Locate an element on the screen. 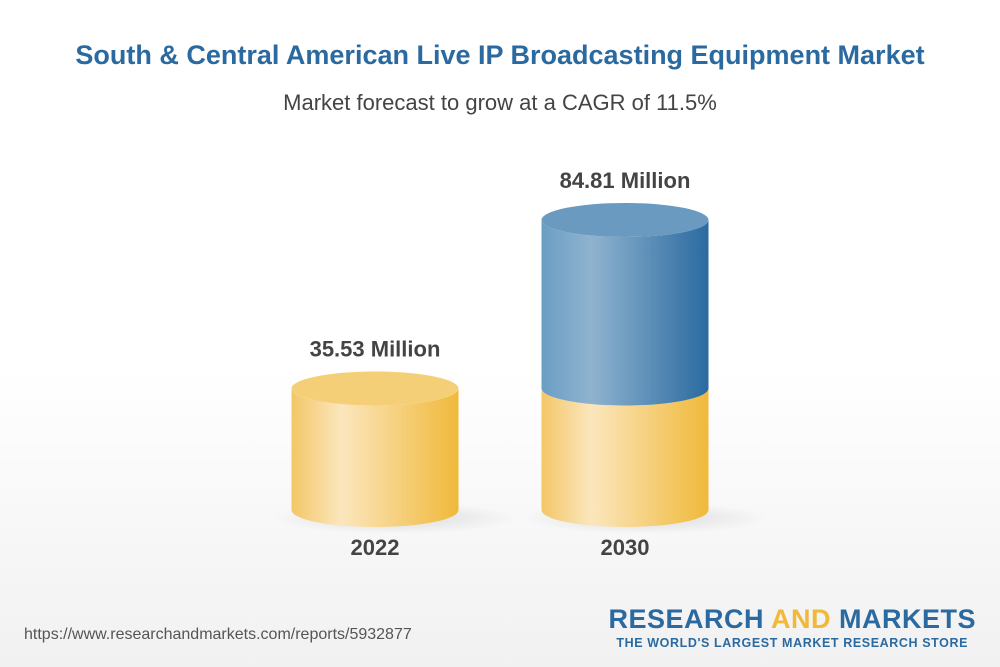  cylinder-growth-segment is located at coordinates (625, 312).